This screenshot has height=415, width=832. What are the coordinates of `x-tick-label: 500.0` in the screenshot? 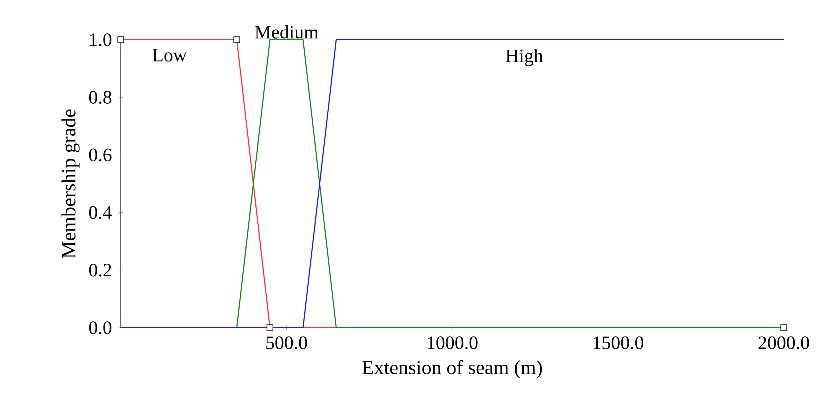 It's located at (287, 343).